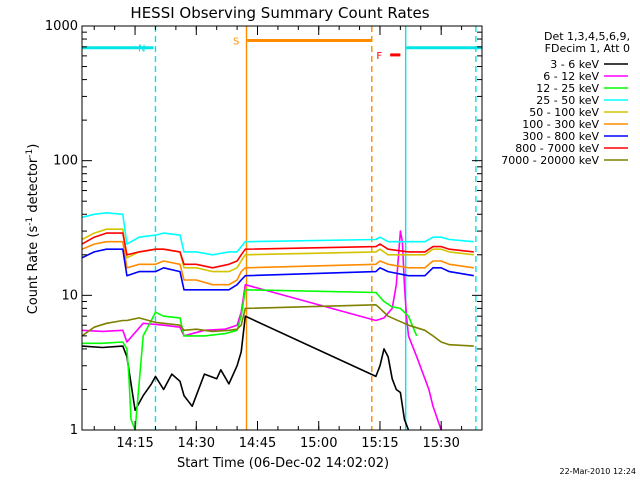 The height and width of the screenshot is (485, 640). Describe the element at coordinates (196, 443) in the screenshot. I see `x-tick-label: 14:30` at that location.